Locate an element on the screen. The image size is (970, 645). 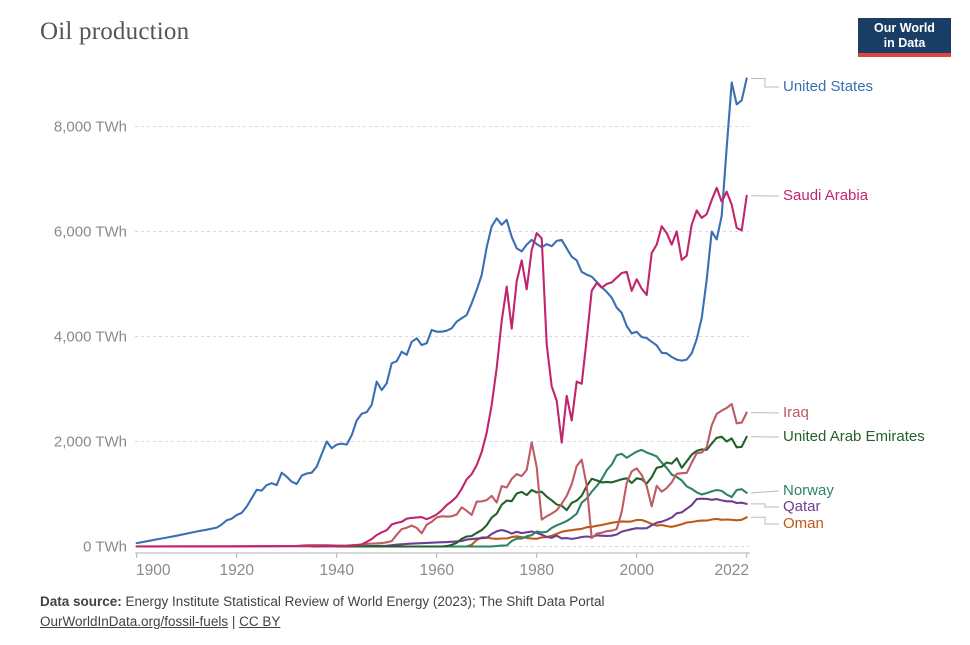
y-axis-tick-label: 6,000 TWh is located at coordinates (90, 232).